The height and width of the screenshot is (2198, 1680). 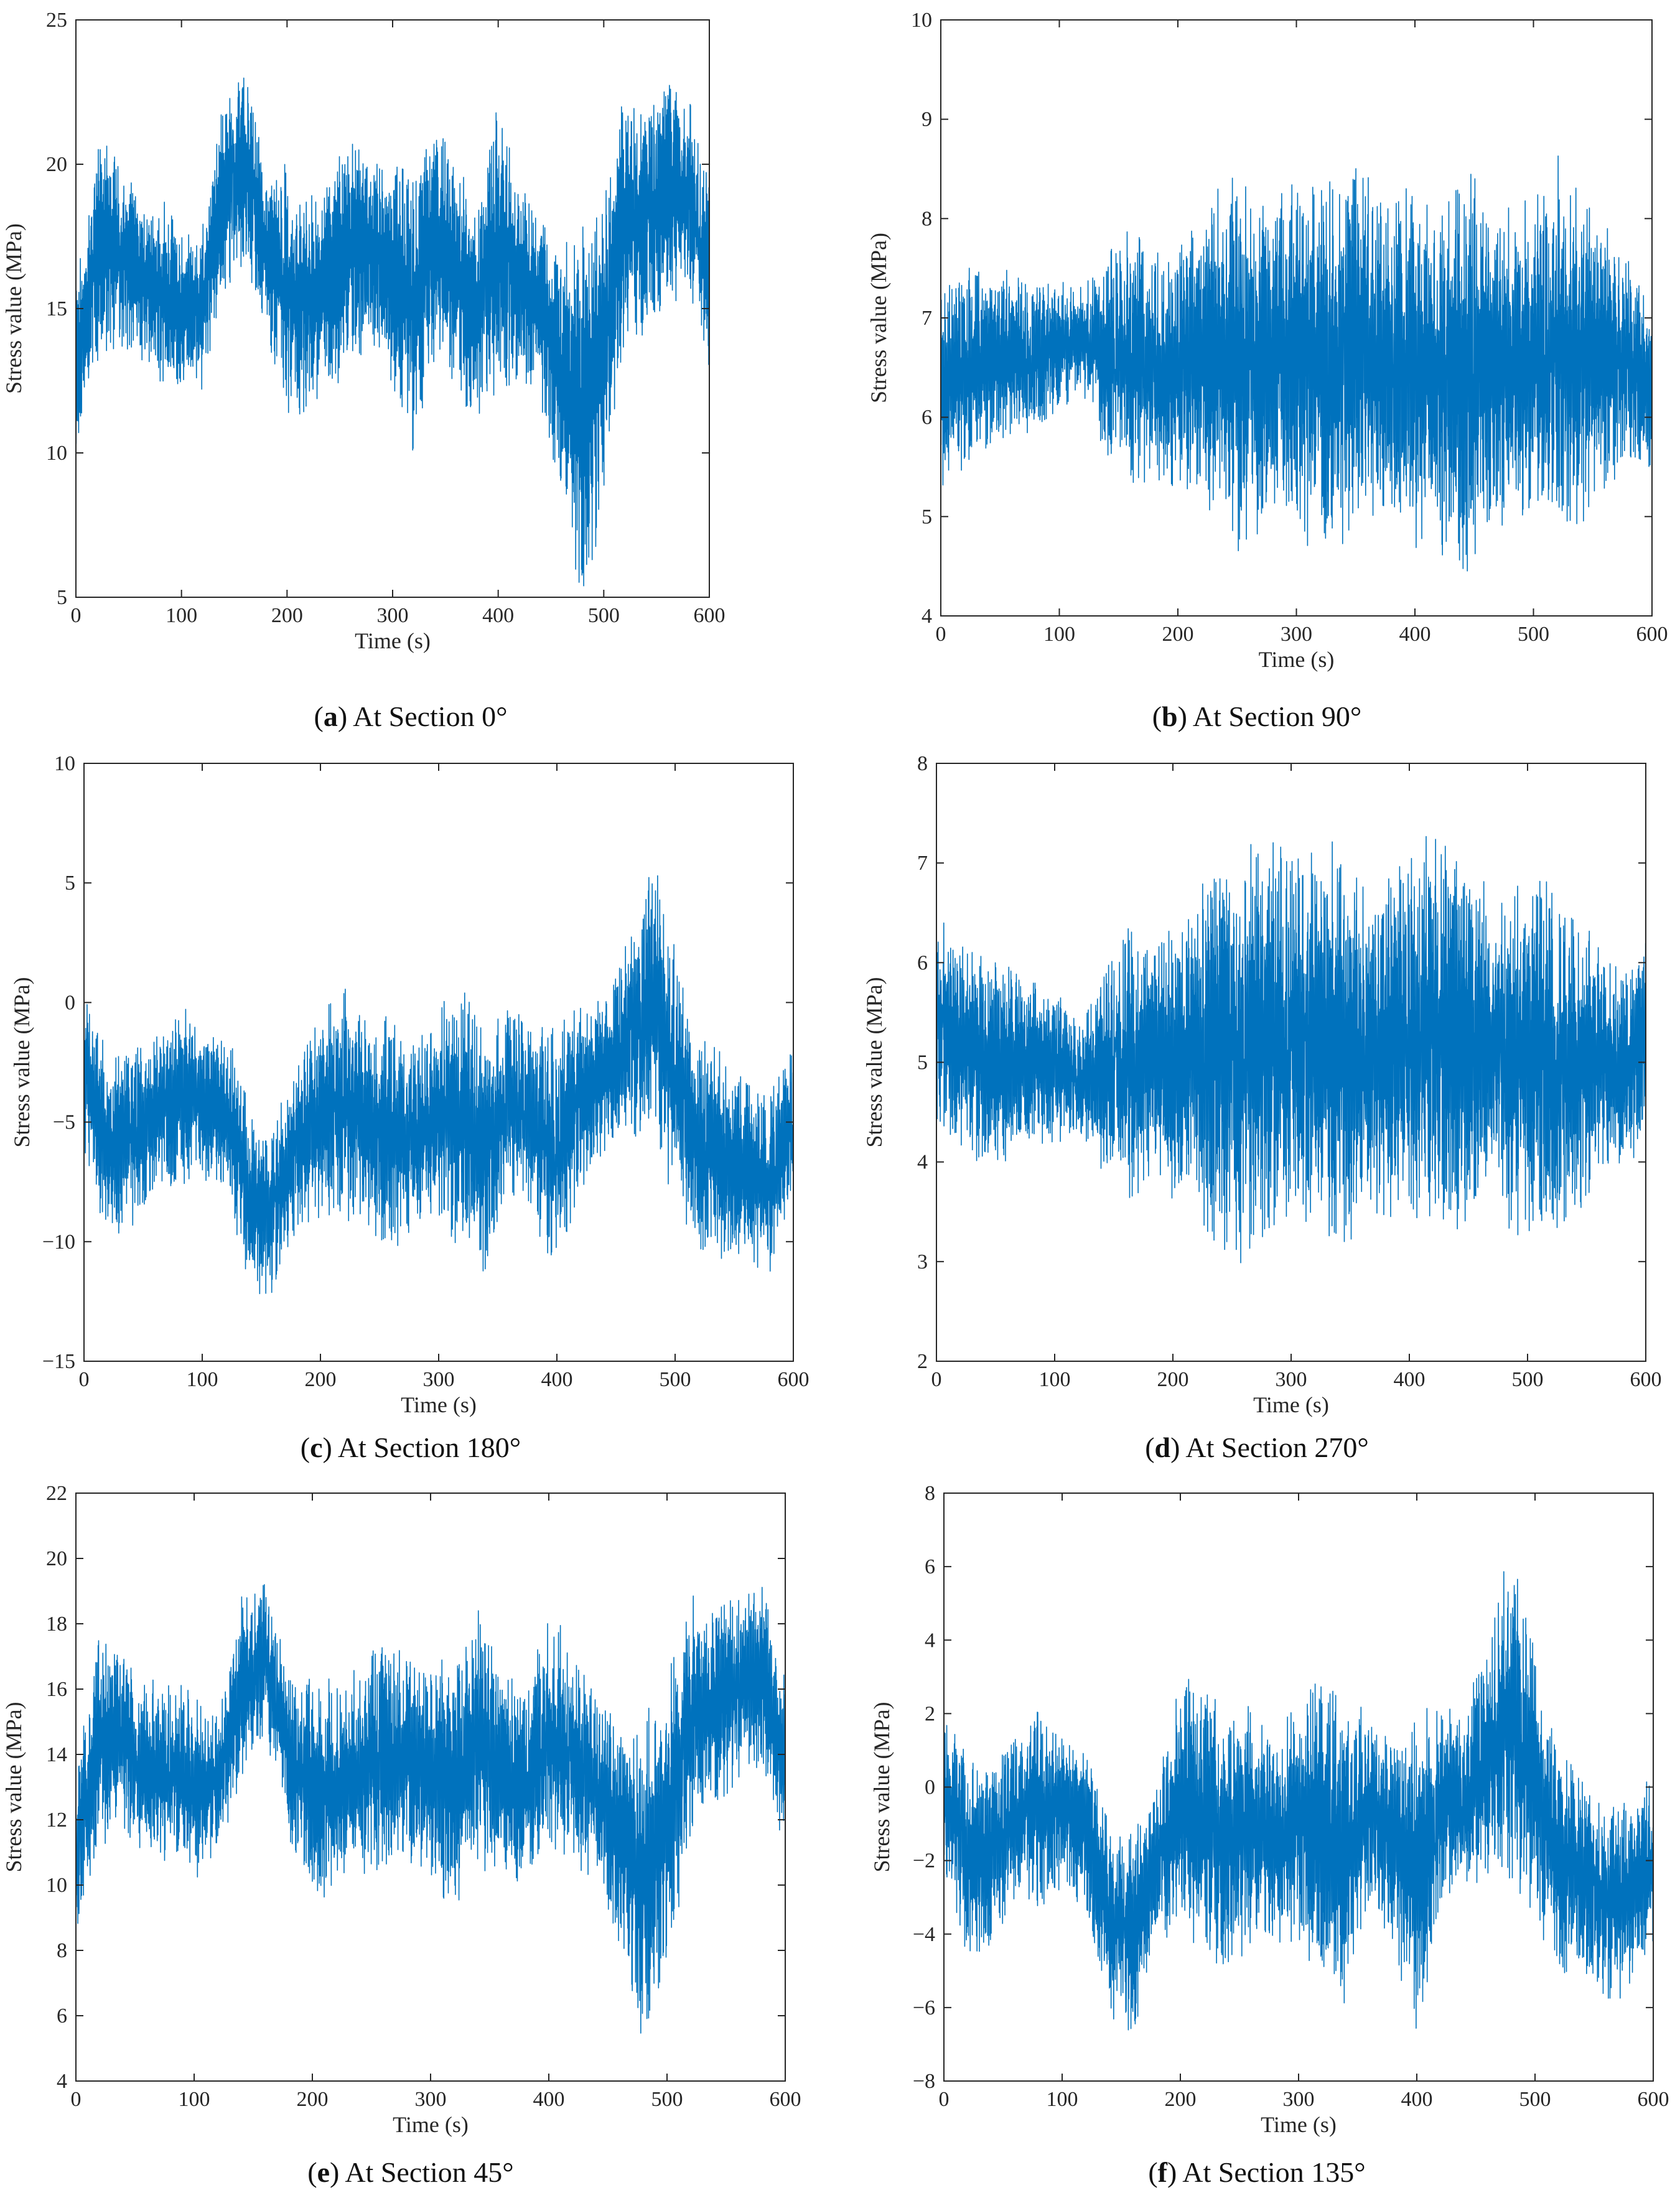 What do you see at coordinates (924, 2081) in the screenshot?
I see `y-tick-label: −8` at bounding box center [924, 2081].